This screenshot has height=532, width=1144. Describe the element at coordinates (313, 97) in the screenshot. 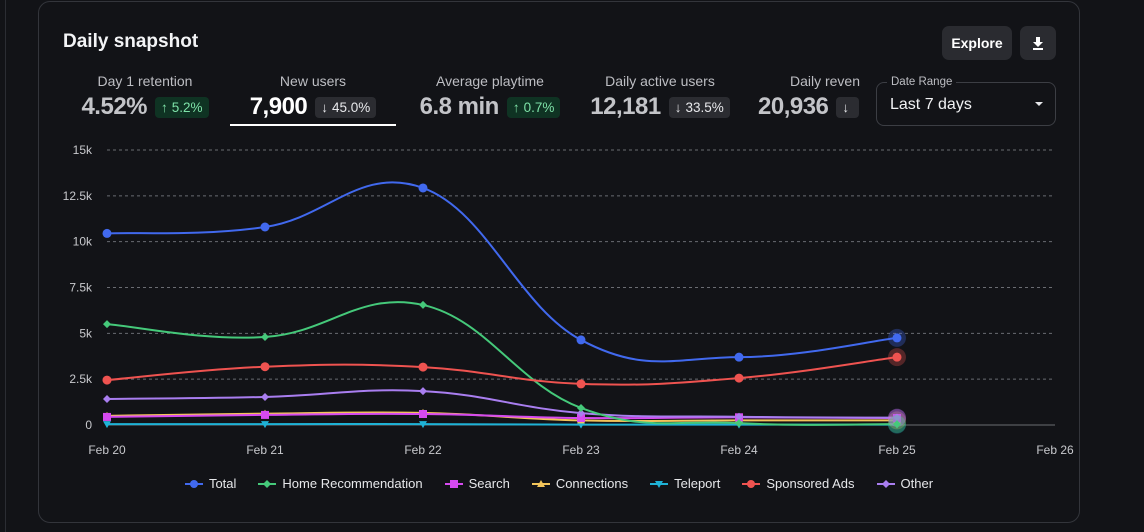

I see `tab-new-users: New users 7,900 ↓ 45.0%` at that location.